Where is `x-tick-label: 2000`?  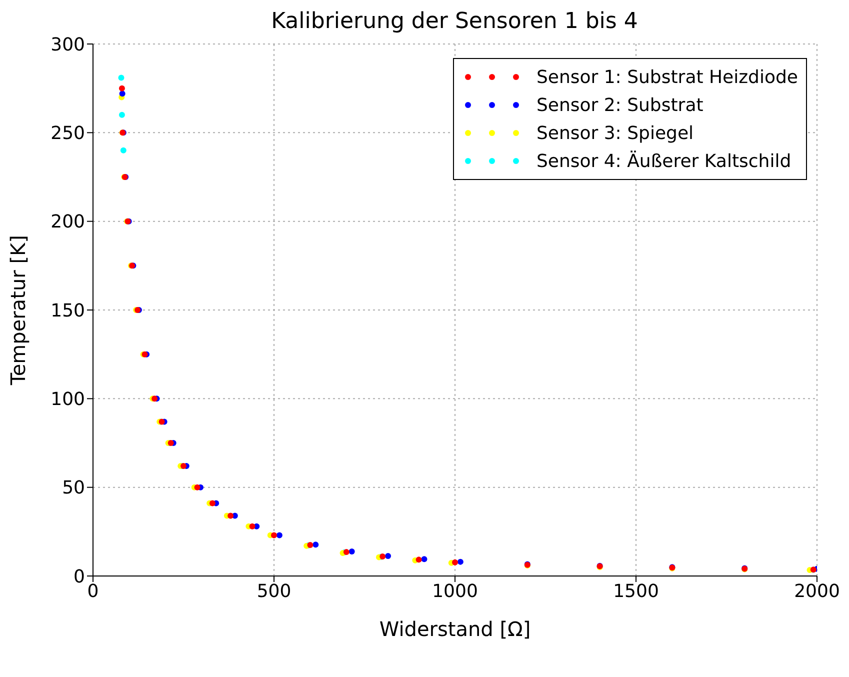 x-tick-label: 2000 is located at coordinates (817, 591).